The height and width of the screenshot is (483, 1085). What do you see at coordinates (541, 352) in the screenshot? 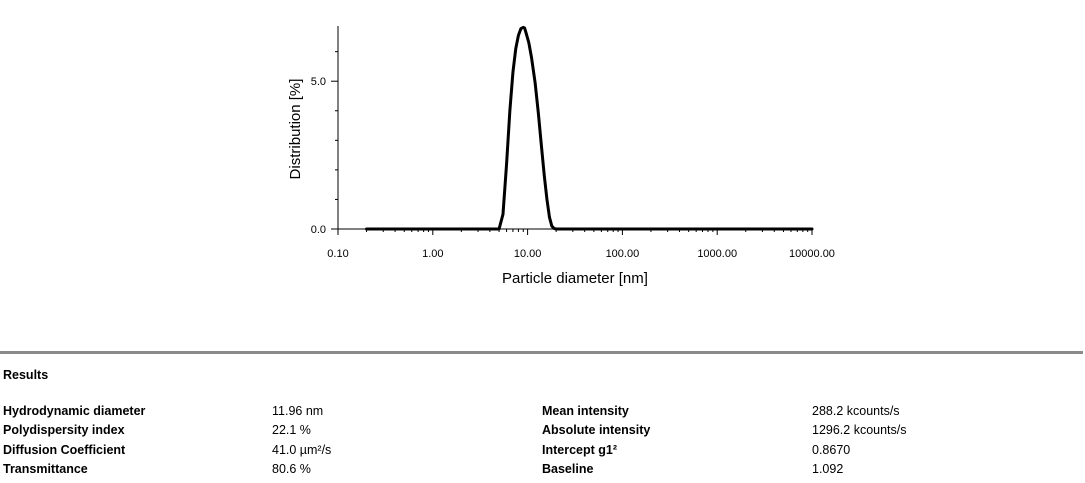
I see `section-divider` at bounding box center [541, 352].